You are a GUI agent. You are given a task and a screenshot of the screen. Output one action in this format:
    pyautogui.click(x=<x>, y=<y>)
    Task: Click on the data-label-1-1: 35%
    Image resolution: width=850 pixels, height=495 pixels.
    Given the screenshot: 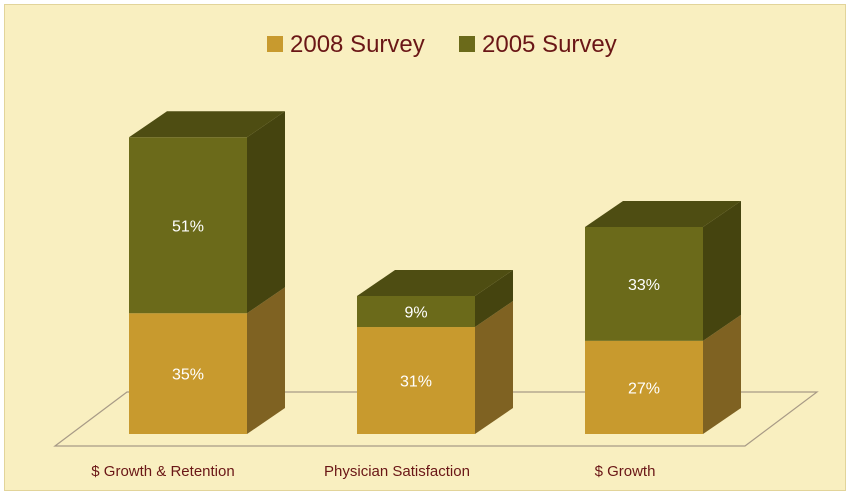 What is the action you would take?
    pyautogui.click(x=188, y=375)
    